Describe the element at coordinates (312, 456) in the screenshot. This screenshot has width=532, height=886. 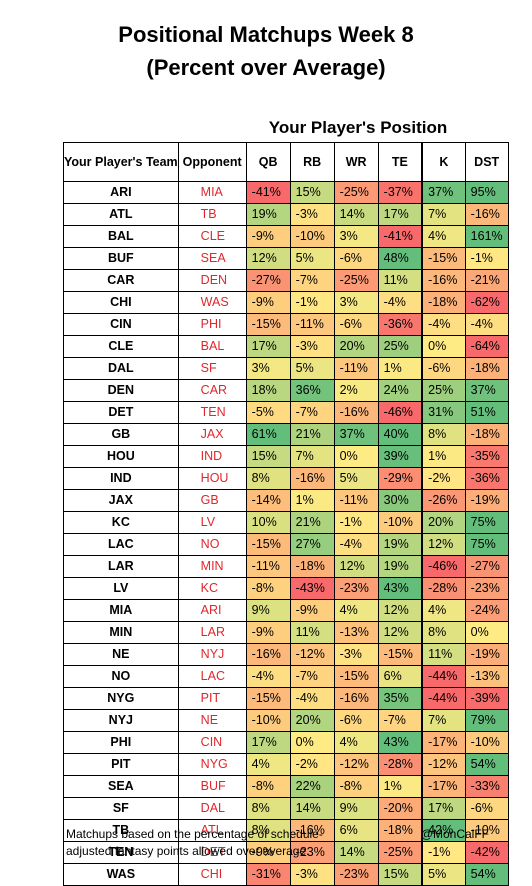
I see `rb-value-cell: 7%` at that location.